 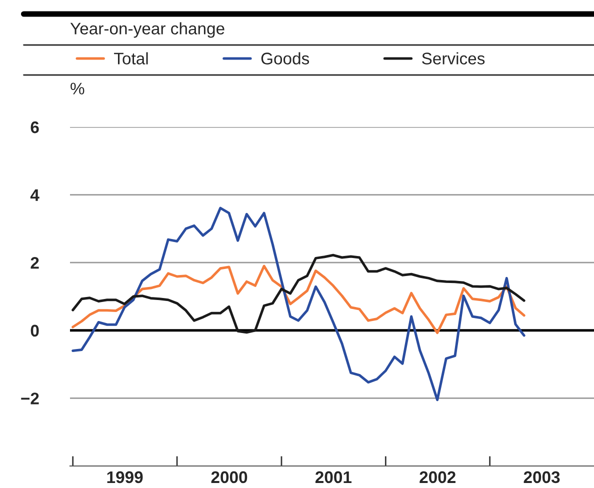 I want to click on legend-label: Total, so click(x=131, y=58).